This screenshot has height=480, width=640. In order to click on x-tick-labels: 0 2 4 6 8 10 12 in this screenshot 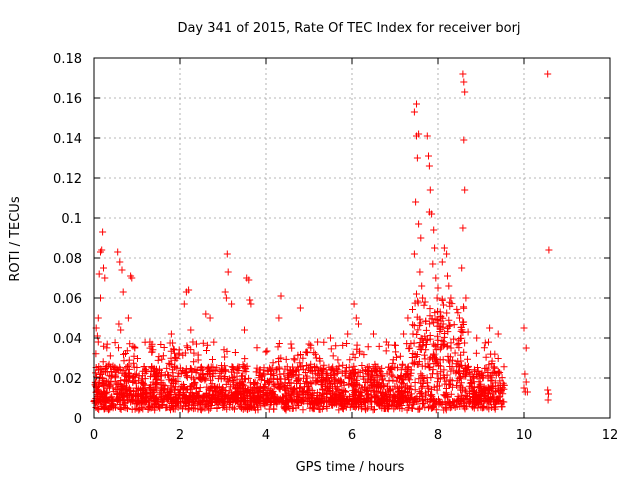, I will do `click(354, 435)`.